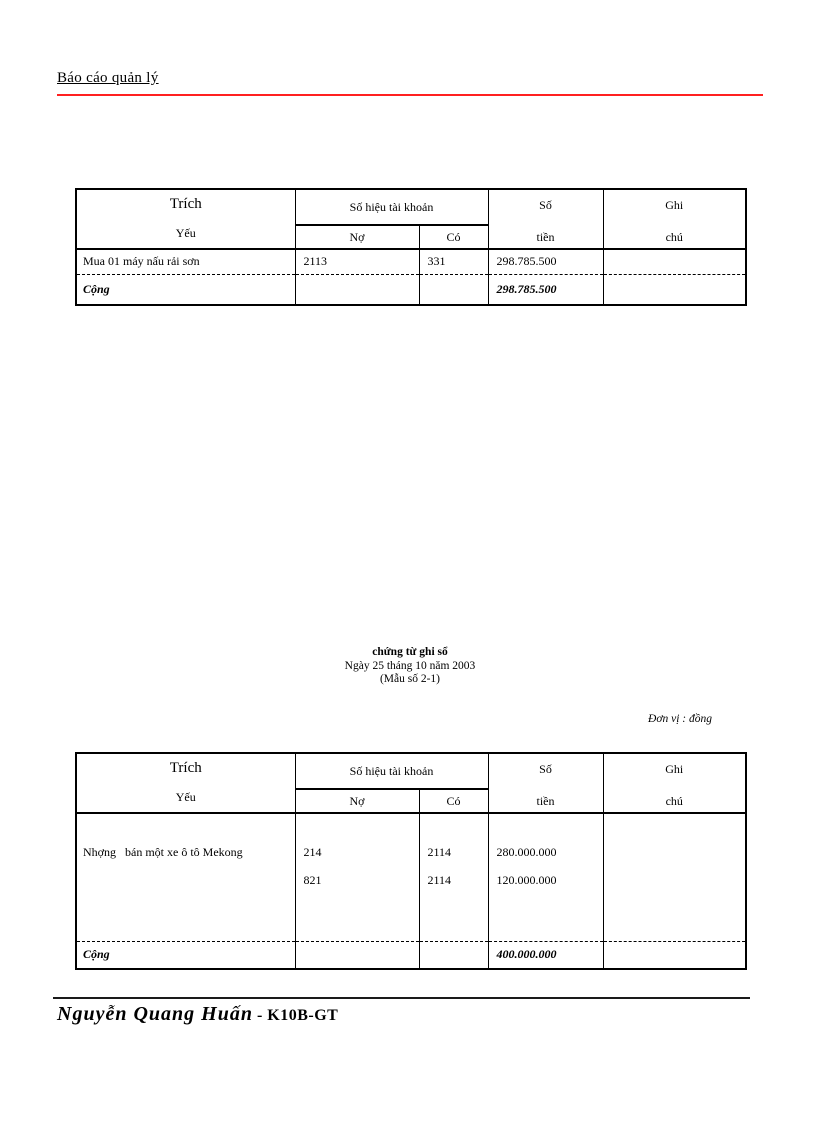  I want to click on total-row: Cộng 298.785.500, so click(411, 289).